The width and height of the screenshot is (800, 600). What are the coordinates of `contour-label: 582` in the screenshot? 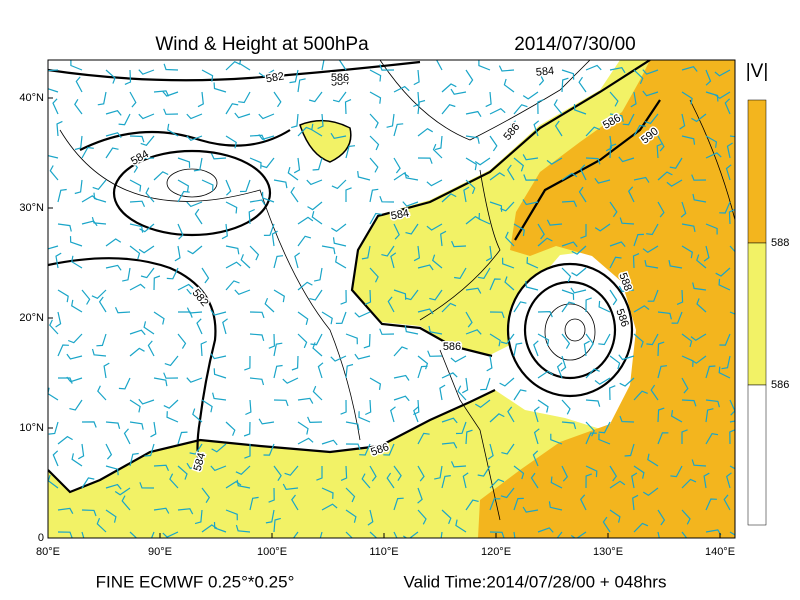 It's located at (275, 77).